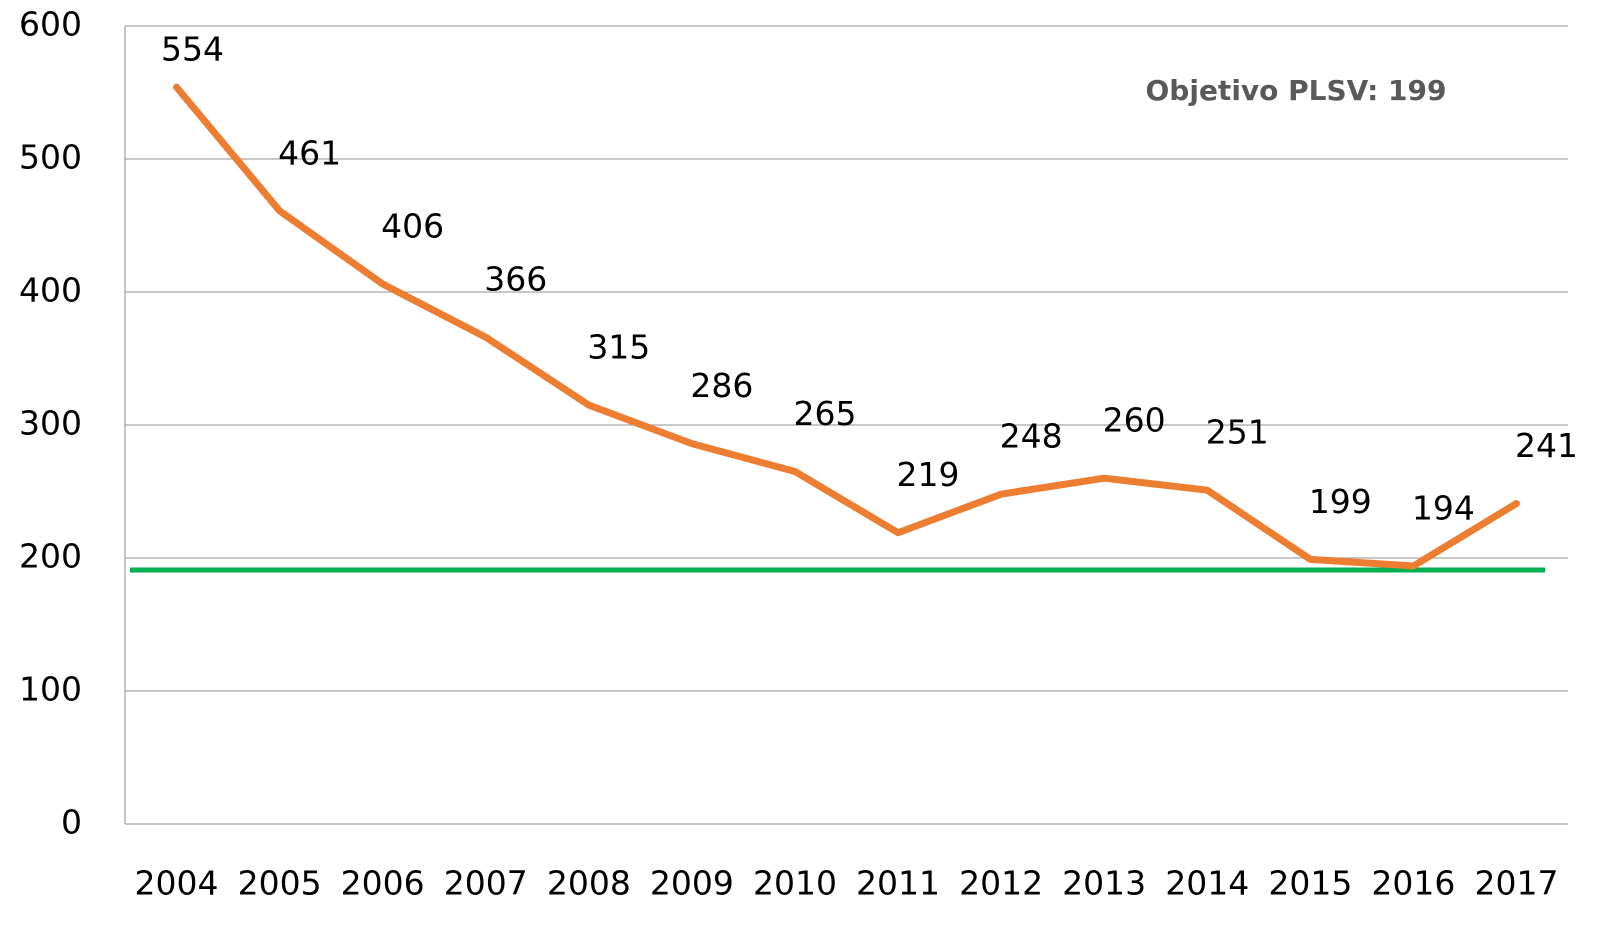 This screenshot has width=1610, height=927. Describe the element at coordinates (383, 883) in the screenshot. I see `x-tick-label: 2006` at that location.